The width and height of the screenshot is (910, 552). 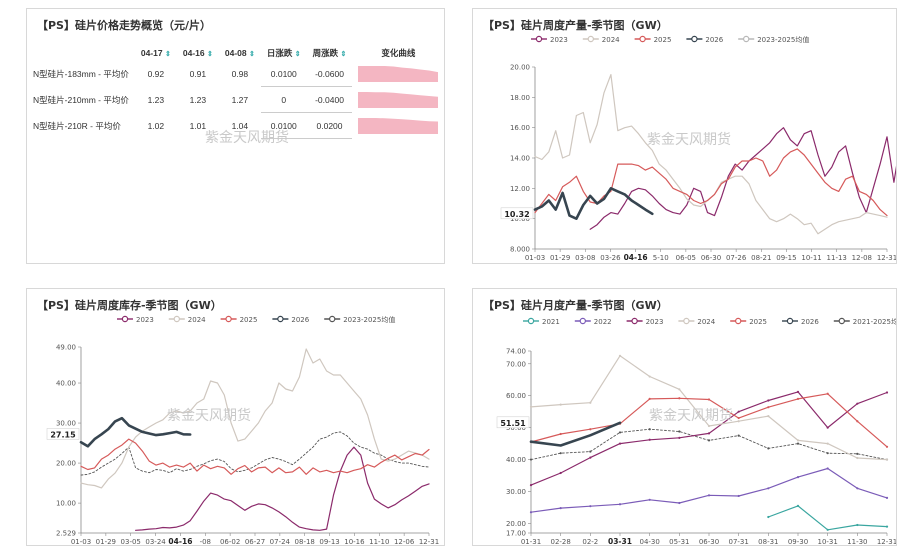 I want to click on cell-value: 1.04, so click(x=240, y=125).